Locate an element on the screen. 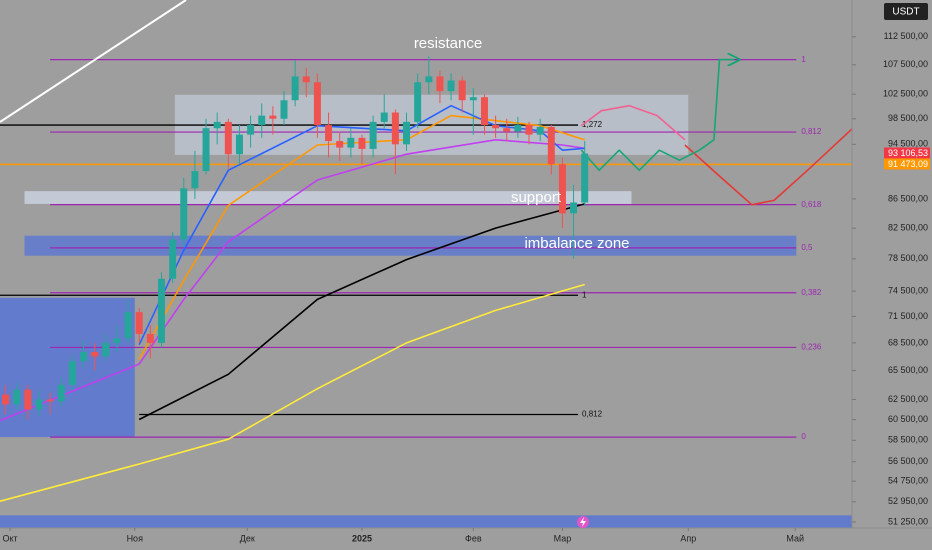  x-tick-label: 2025 is located at coordinates (362, 538).